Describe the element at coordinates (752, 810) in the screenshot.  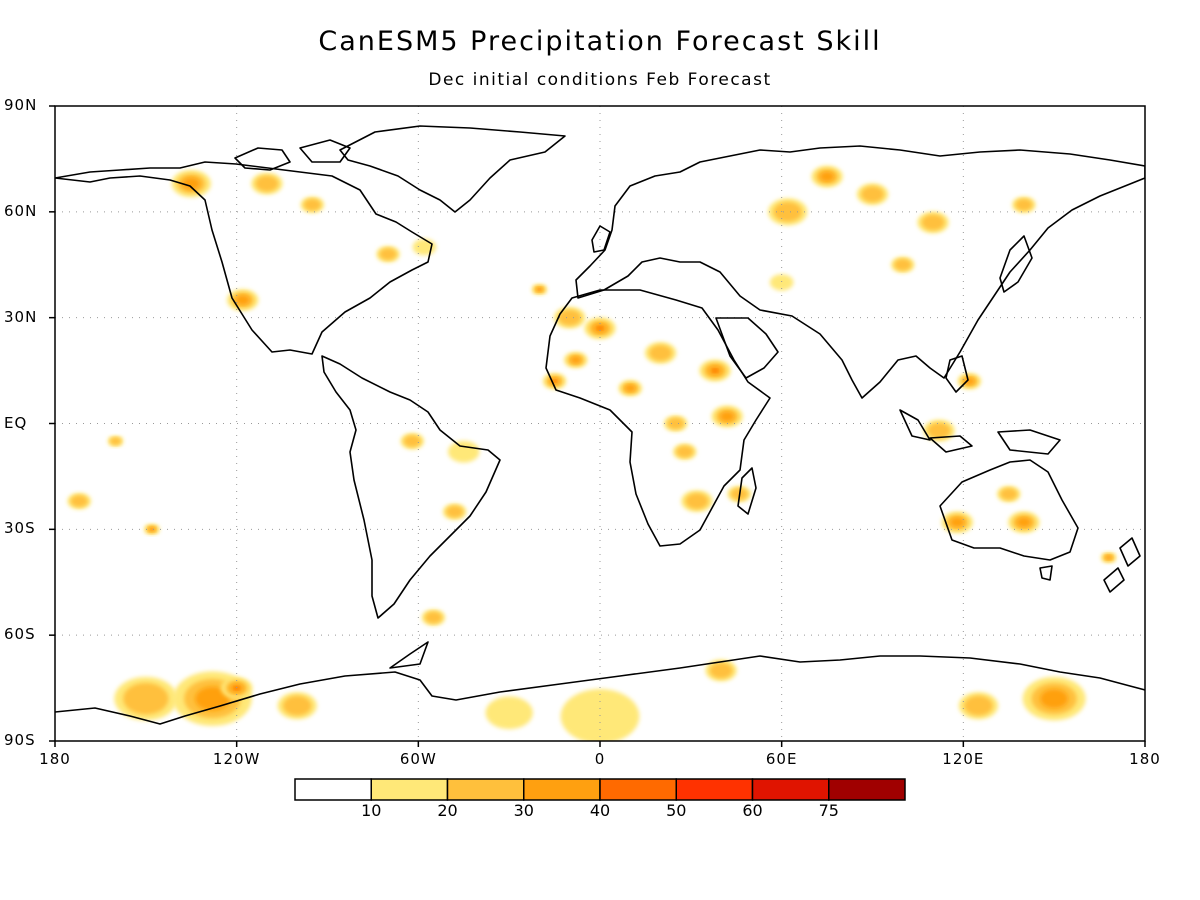
I see `colorbar-label: 60` at that location.